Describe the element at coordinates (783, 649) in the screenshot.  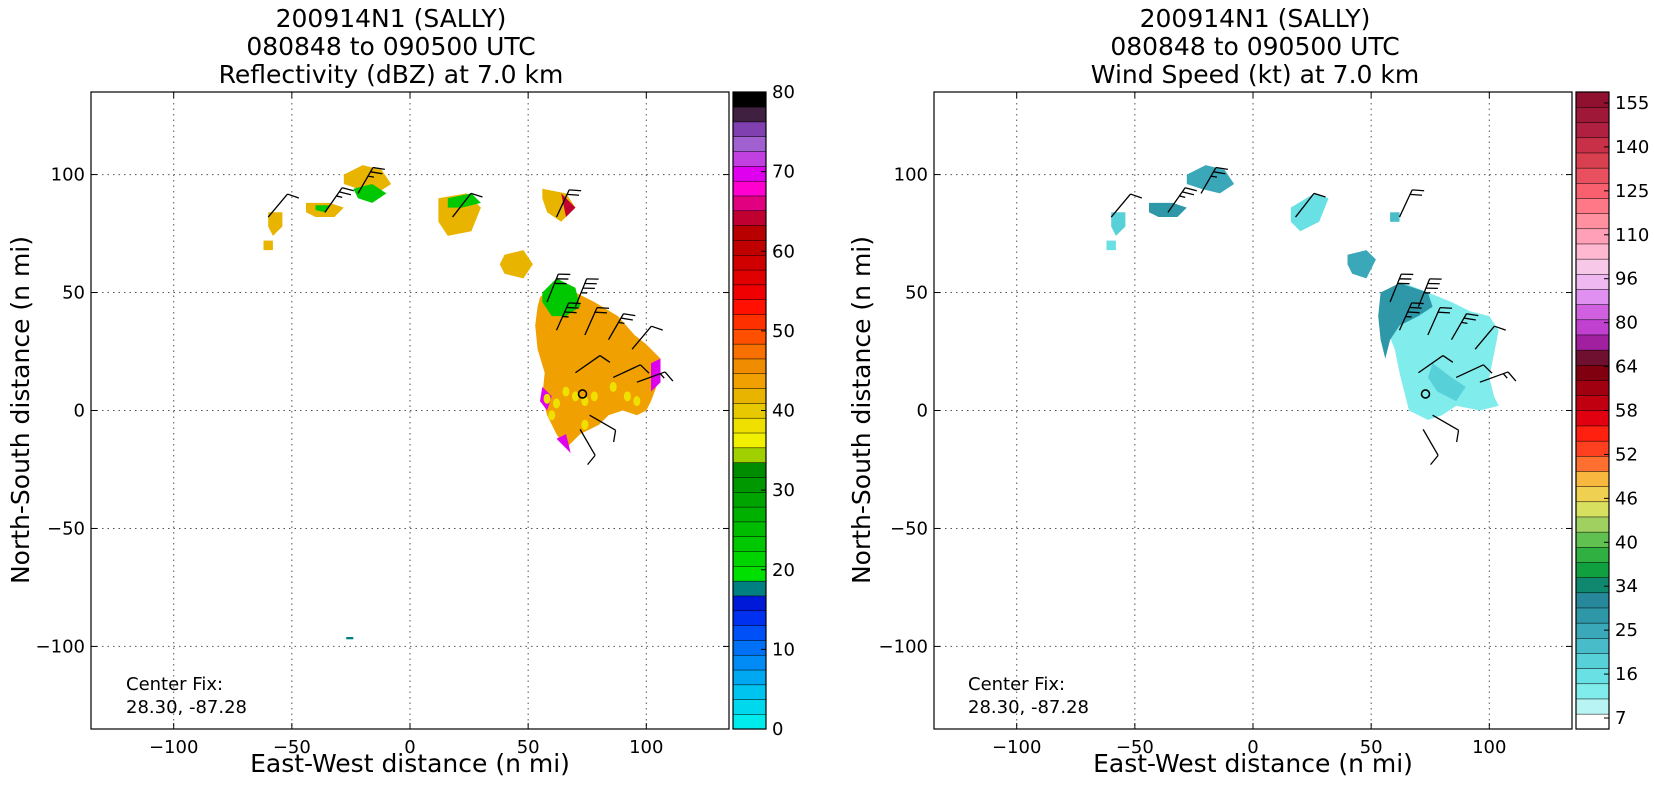
I see `colorbar-tick-label: 10` at that location.